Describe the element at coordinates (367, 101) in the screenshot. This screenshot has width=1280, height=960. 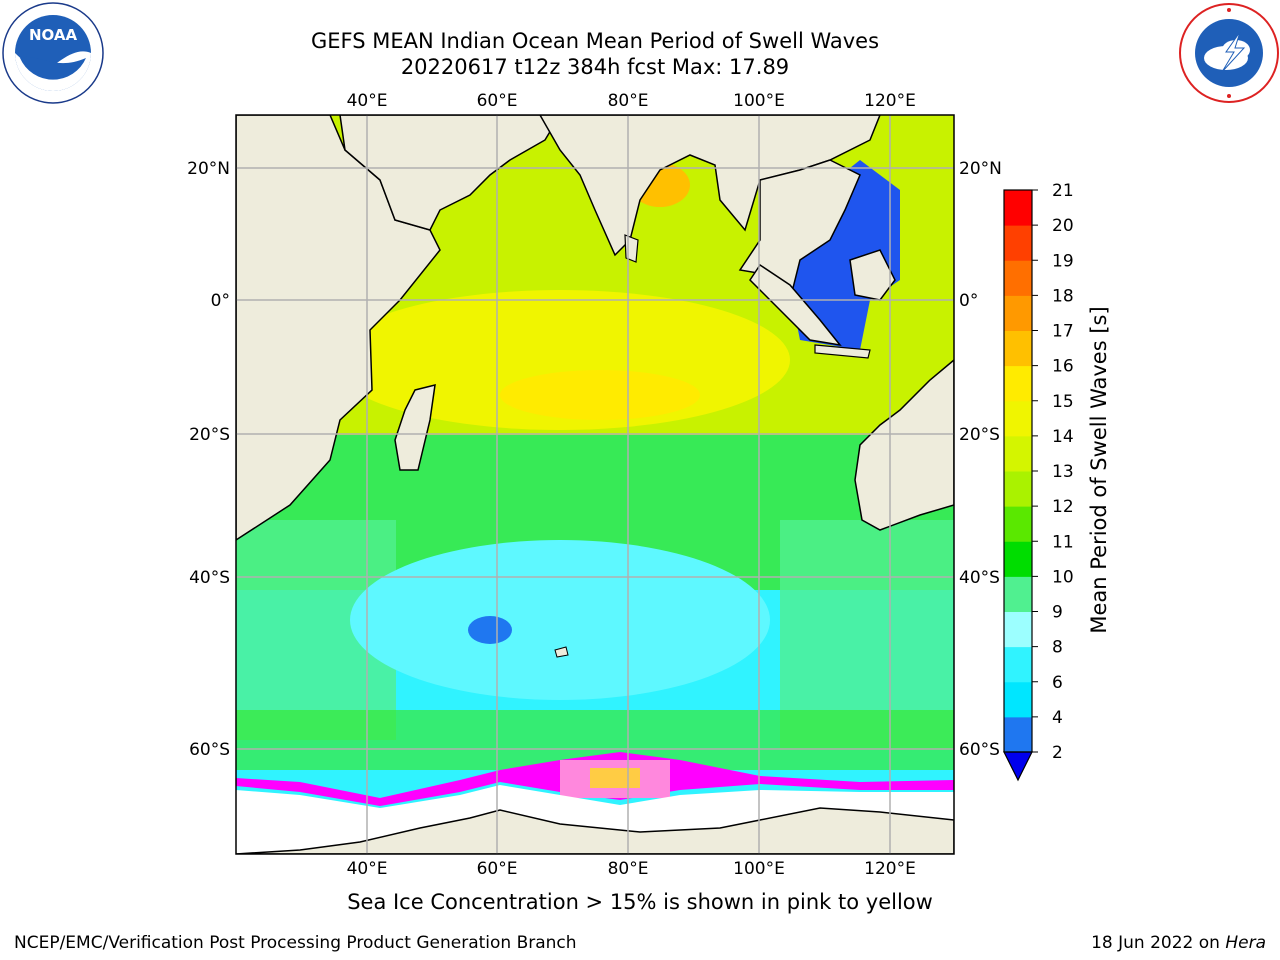
I see `lon-label-top: 40°E` at that location.